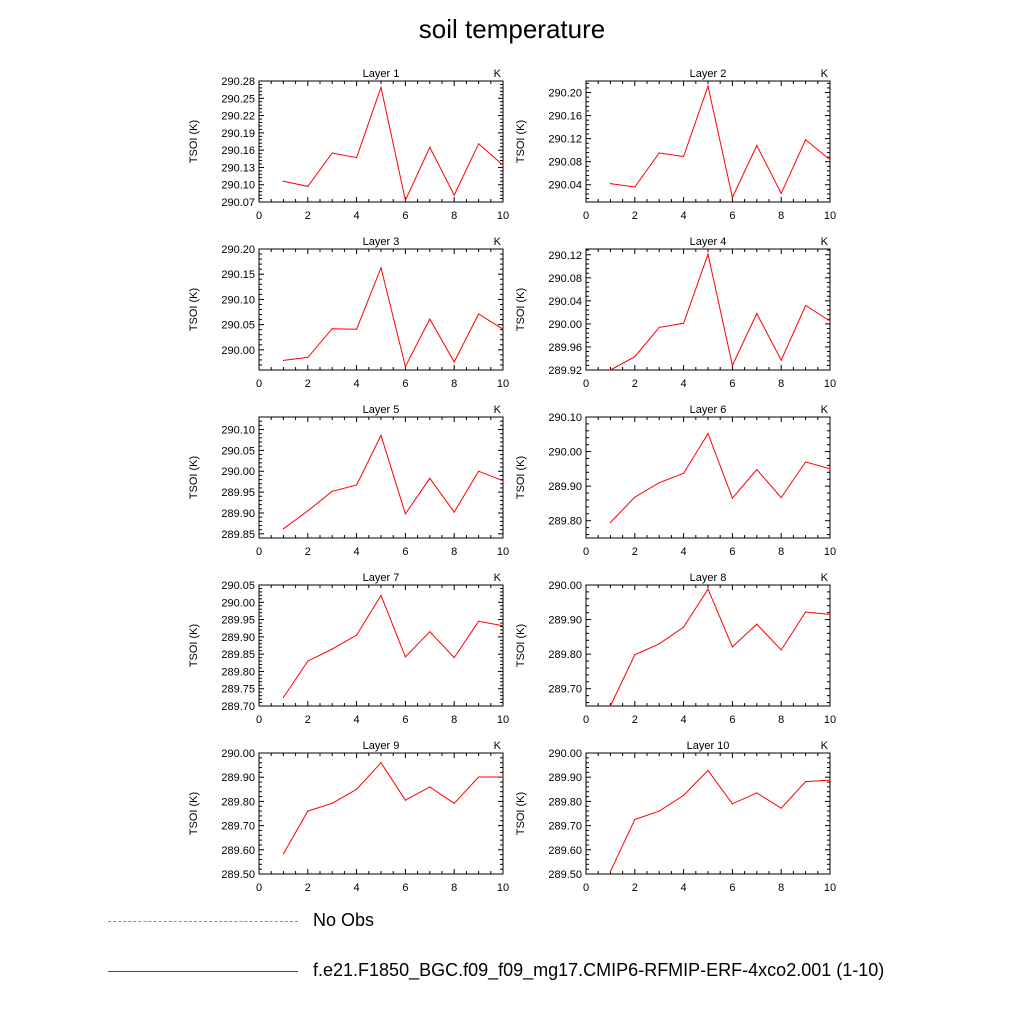  I want to click on y-tick-label: 289.90, so click(238, 638).